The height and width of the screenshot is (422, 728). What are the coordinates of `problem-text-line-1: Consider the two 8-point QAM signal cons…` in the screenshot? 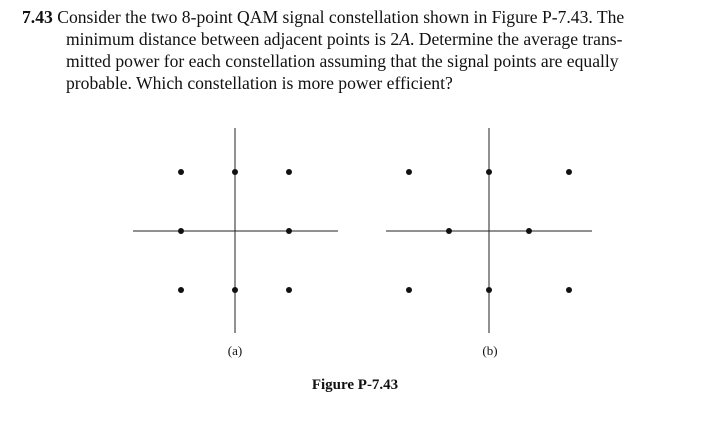 It's located at (341, 17).